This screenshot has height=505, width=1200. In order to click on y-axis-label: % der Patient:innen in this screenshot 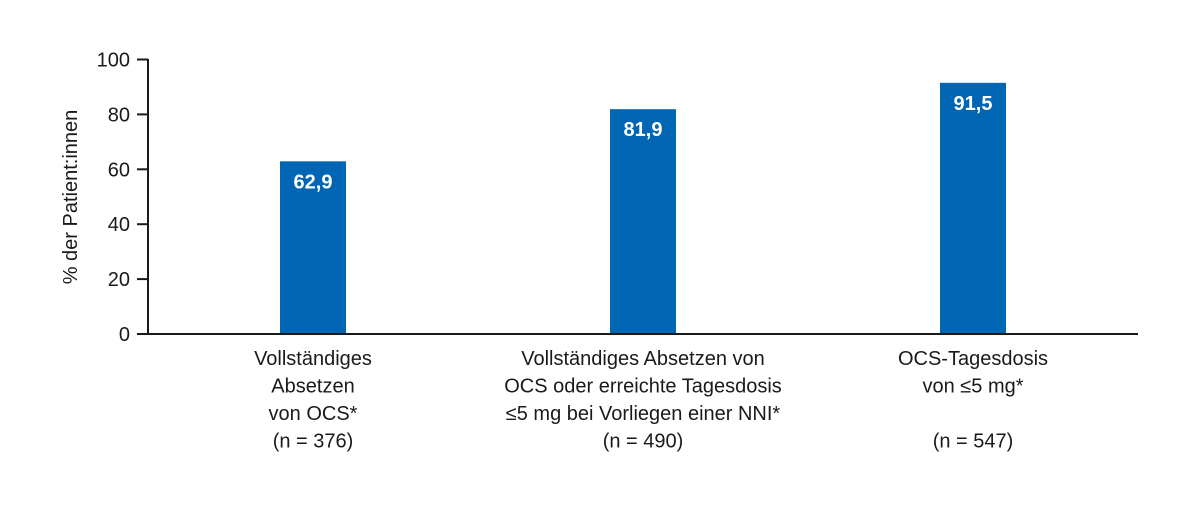, I will do `click(71, 197)`.